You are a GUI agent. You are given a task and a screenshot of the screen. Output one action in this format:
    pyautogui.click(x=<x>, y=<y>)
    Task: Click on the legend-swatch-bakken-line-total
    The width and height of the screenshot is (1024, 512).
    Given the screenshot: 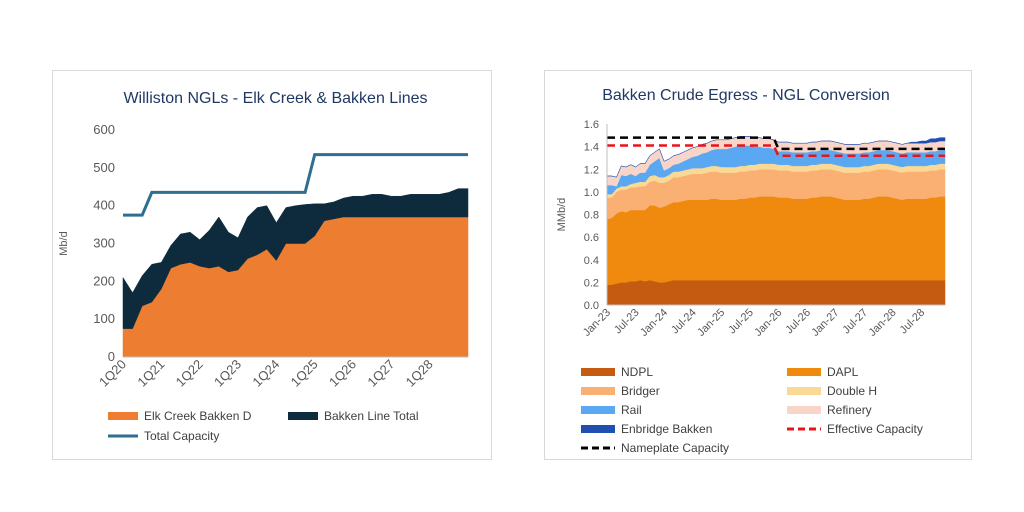 What is the action you would take?
    pyautogui.click(x=303, y=416)
    